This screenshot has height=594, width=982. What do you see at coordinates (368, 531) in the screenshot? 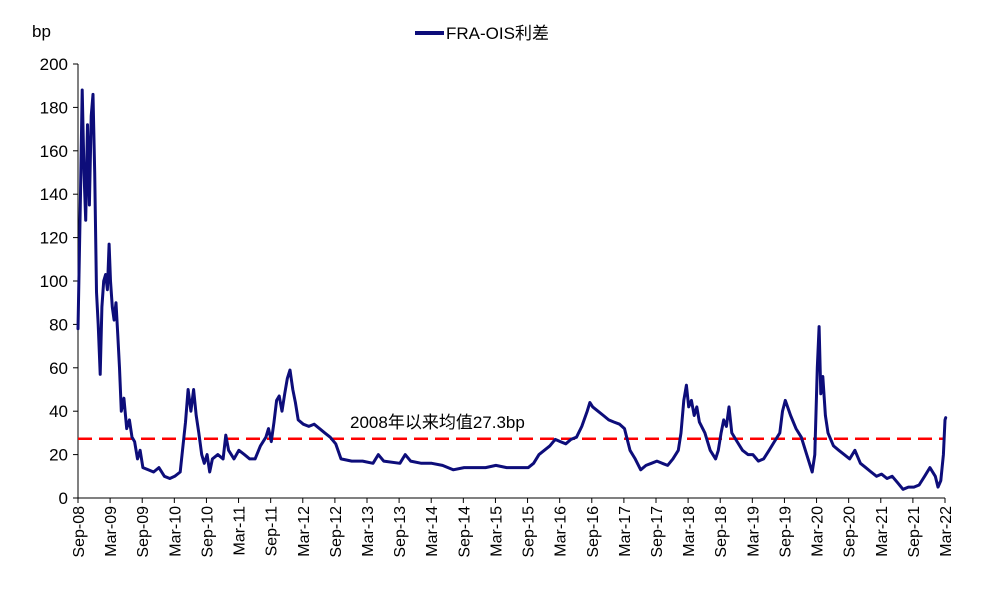
I see `x-tick-label: Mar-13` at bounding box center [368, 531].